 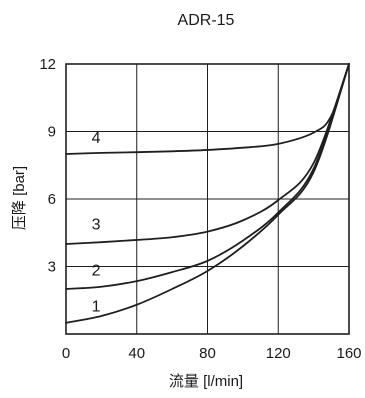 I want to click on chart-title: ADR-15, so click(x=206, y=20).